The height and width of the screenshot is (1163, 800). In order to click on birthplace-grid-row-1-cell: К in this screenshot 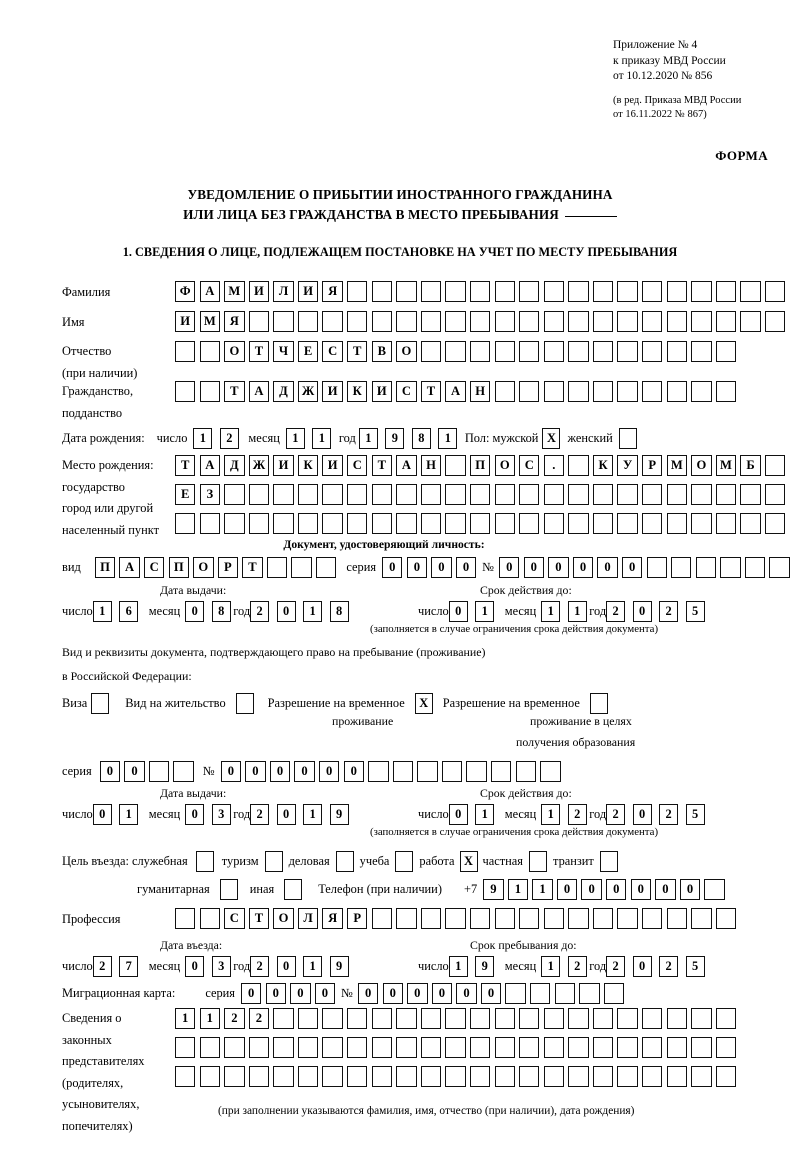, I will do `click(308, 465)`.